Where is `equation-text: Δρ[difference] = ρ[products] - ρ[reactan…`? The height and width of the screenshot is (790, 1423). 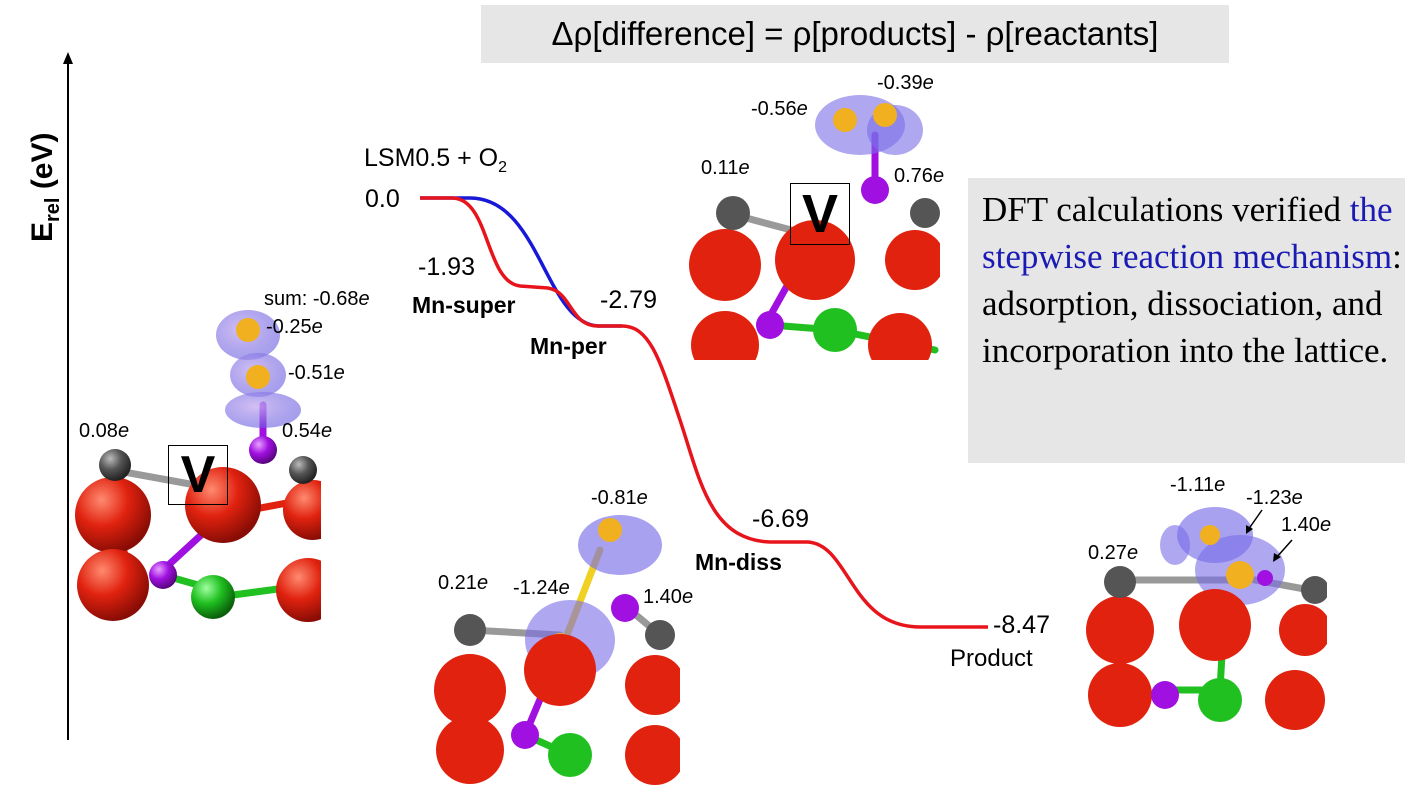
equation-text: Δρ[difference] = ρ[products] - ρ[reactan… is located at coordinates (855, 33).